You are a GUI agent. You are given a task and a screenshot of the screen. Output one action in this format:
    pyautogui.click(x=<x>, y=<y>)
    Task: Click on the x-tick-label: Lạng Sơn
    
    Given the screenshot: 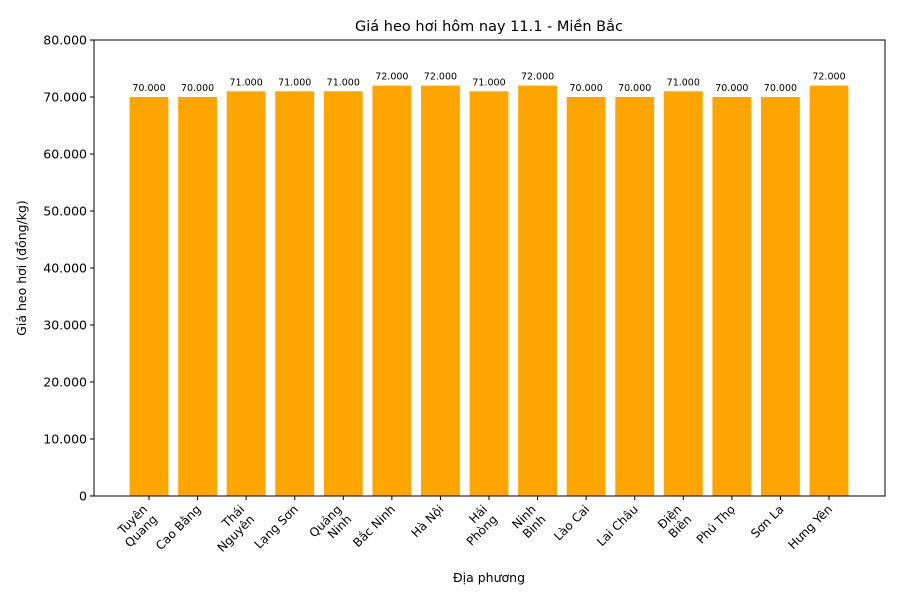 What is the action you would take?
    pyautogui.click(x=276, y=526)
    